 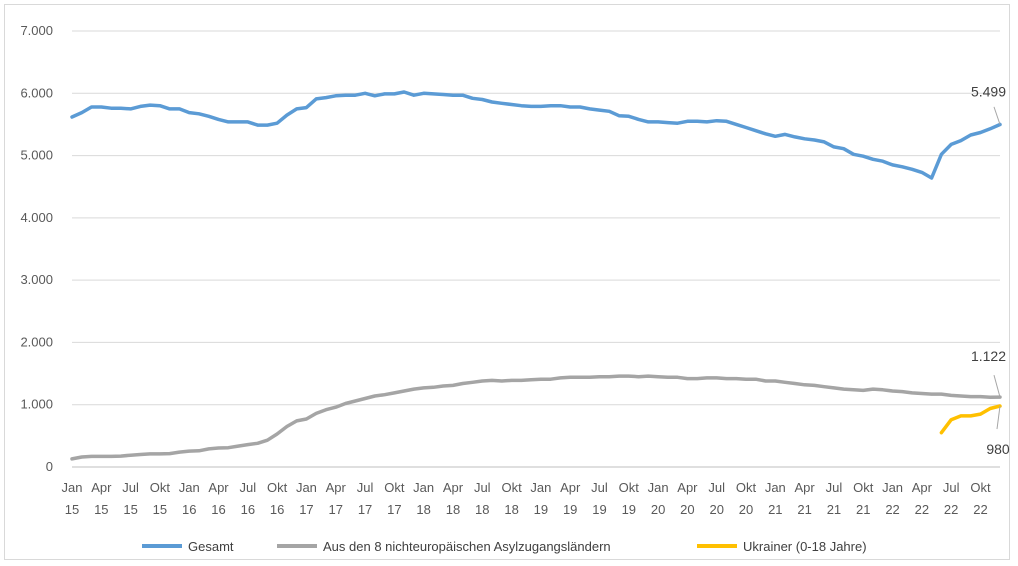 What do you see at coordinates (36, 30) in the screenshot?
I see `y-tick-label: 7.000` at bounding box center [36, 30].